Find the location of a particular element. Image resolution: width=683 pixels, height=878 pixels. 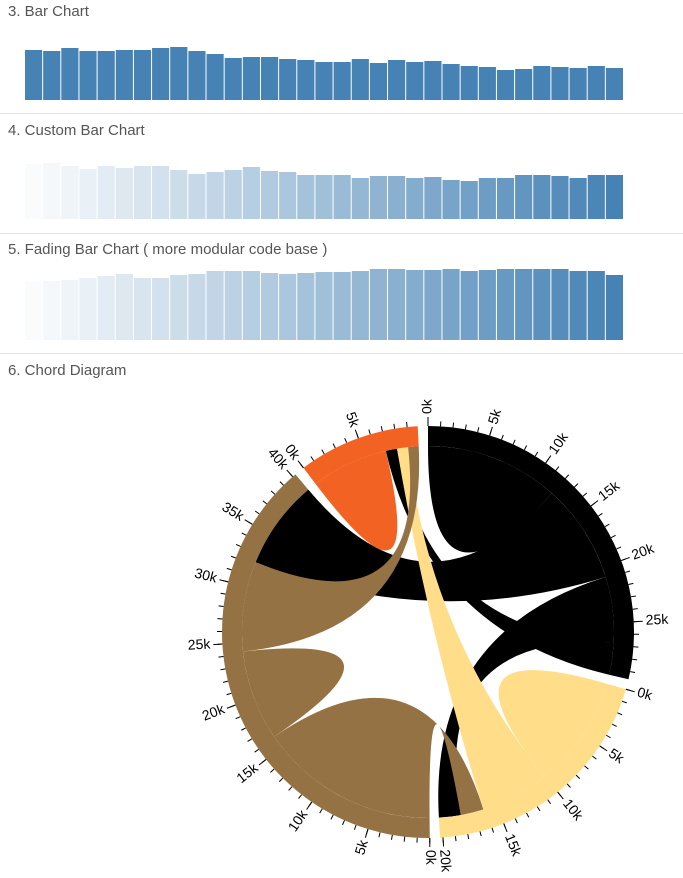

tick-label: 35k is located at coordinates (233, 511).